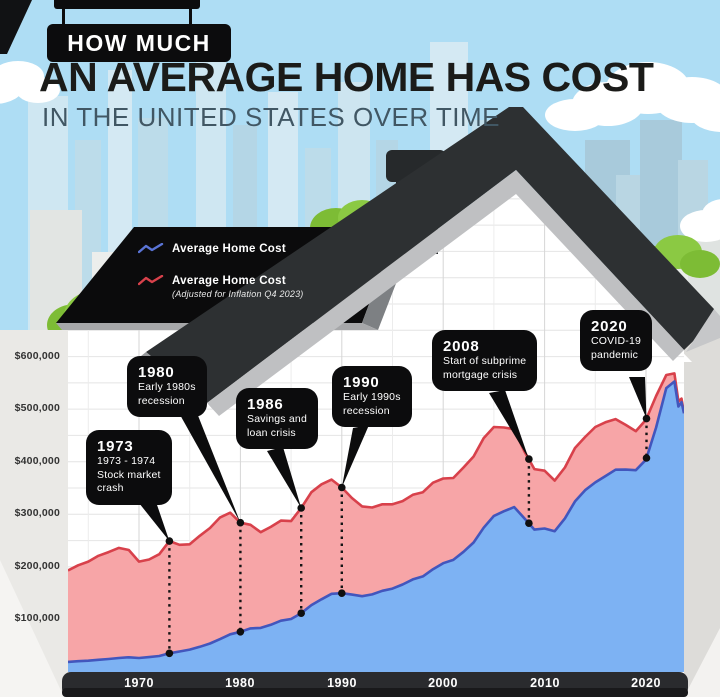  I want to click on x-axis-bar, so click(375, 684).